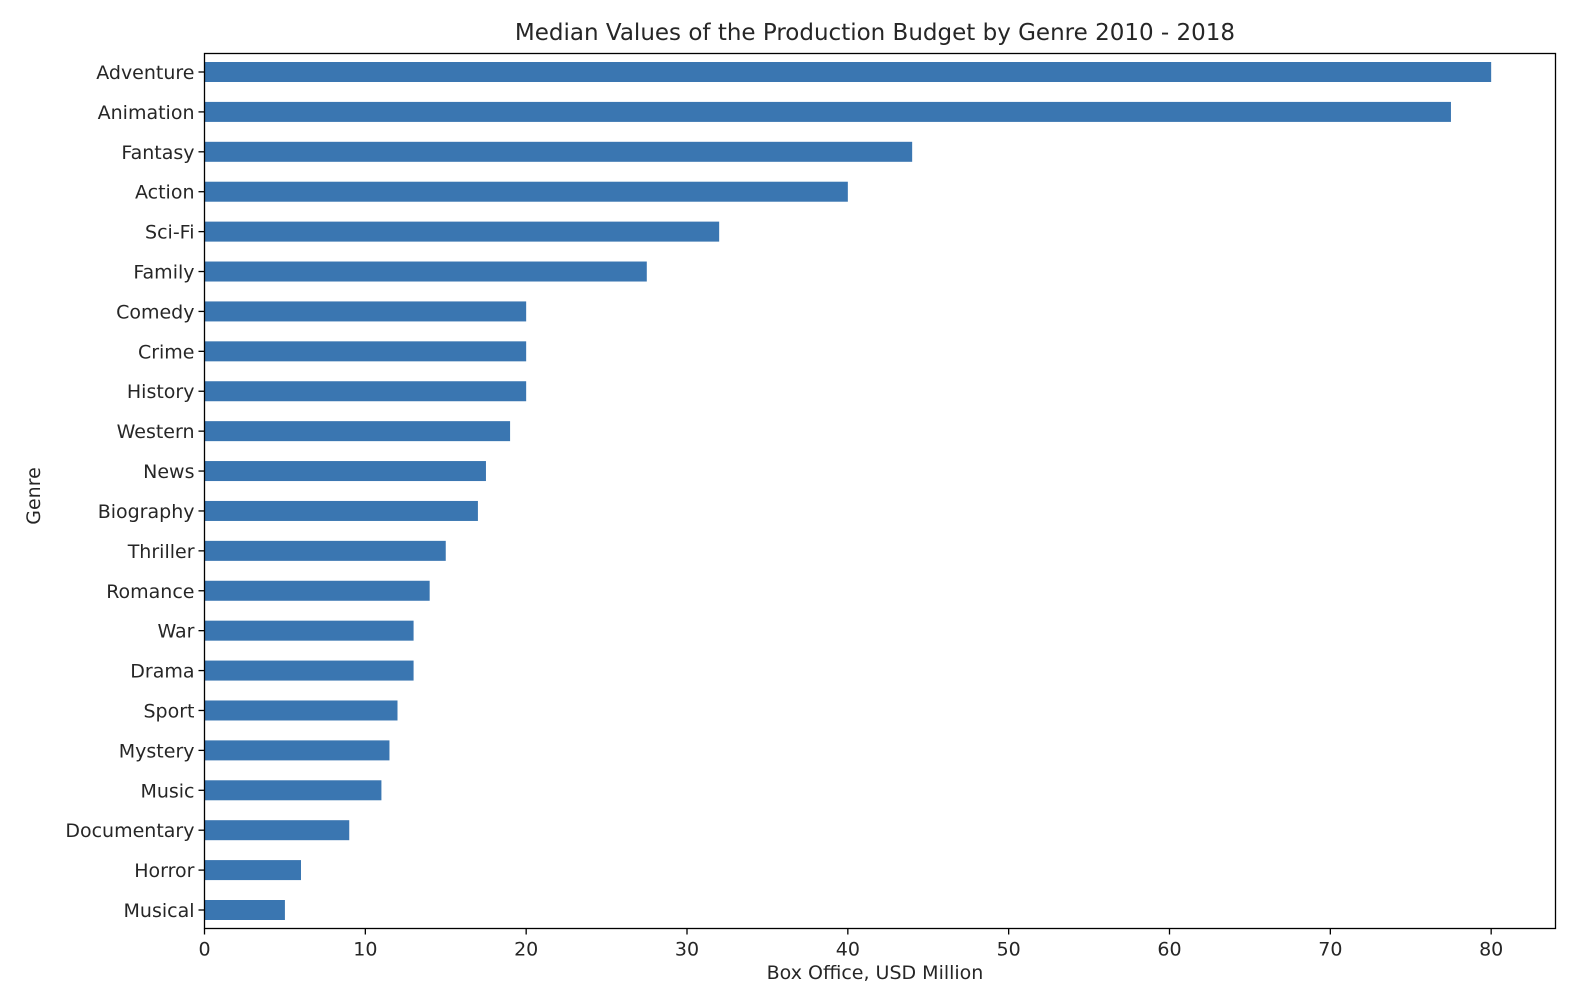 The height and width of the screenshot is (986, 1586). I want to click on bar-animation, so click(827, 111).